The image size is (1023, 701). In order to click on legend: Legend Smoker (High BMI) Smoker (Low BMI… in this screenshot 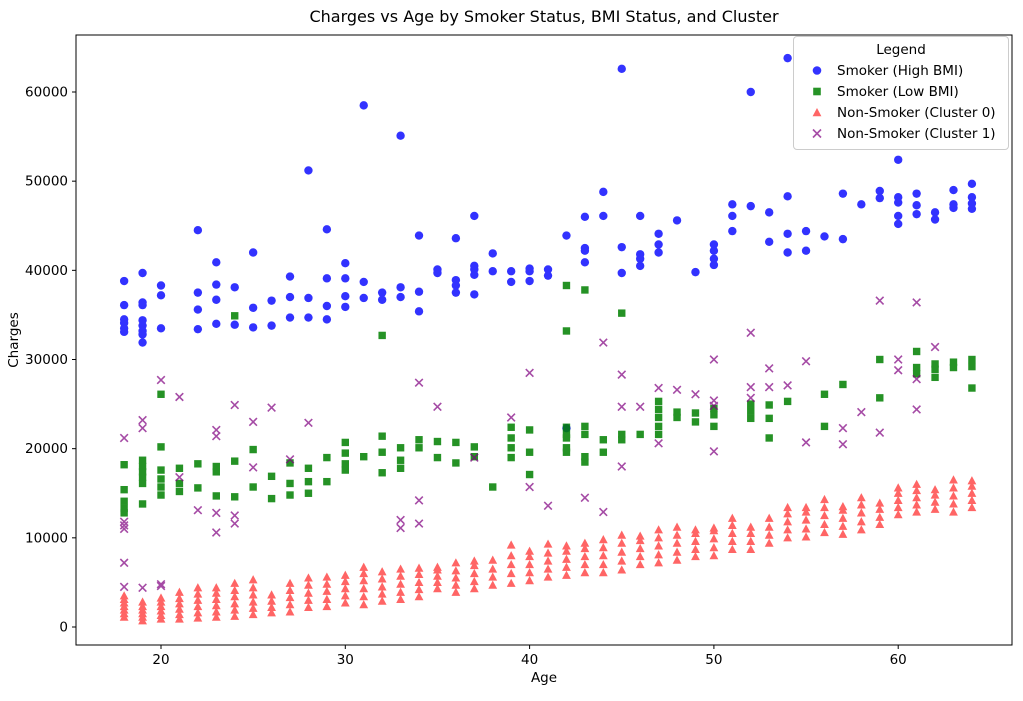, I will do `click(901, 93)`.